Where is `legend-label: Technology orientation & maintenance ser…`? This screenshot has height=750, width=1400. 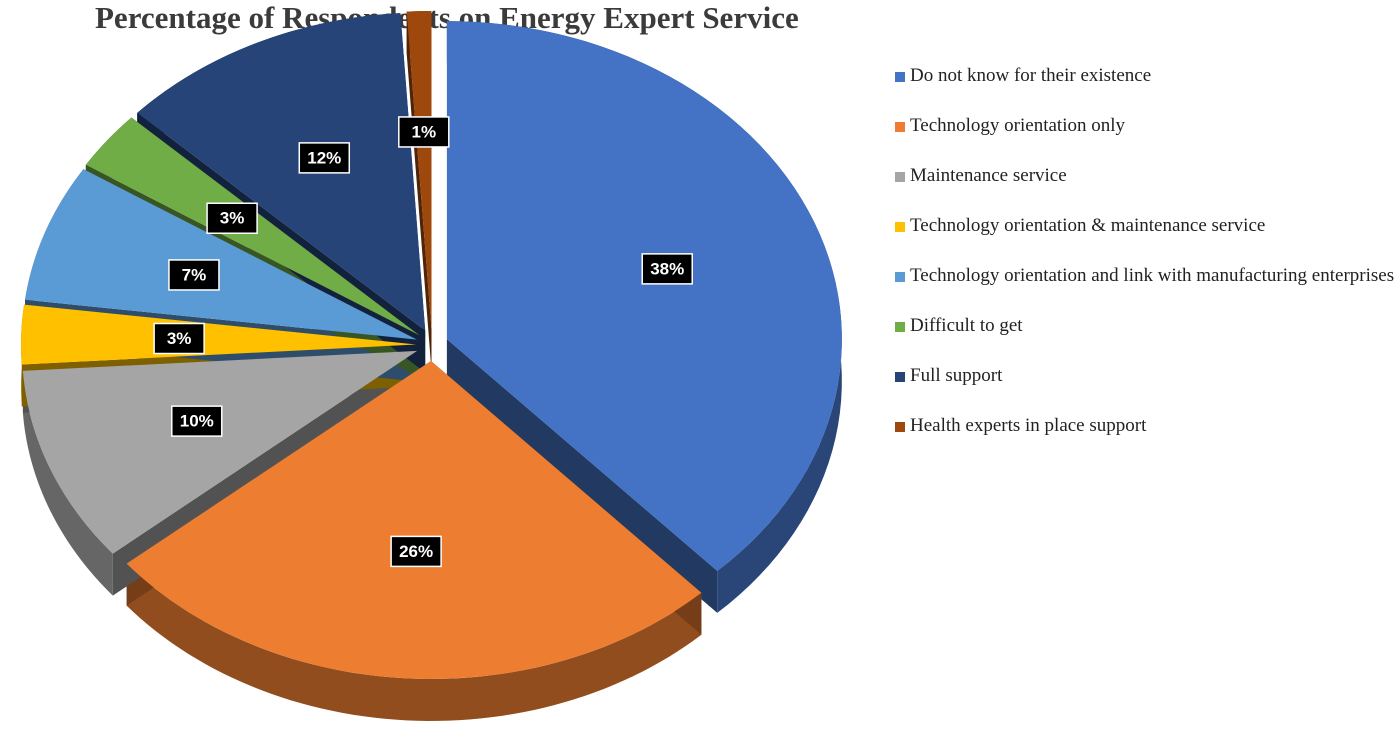 legend-label: Technology orientation & maintenance ser… is located at coordinates (1088, 225).